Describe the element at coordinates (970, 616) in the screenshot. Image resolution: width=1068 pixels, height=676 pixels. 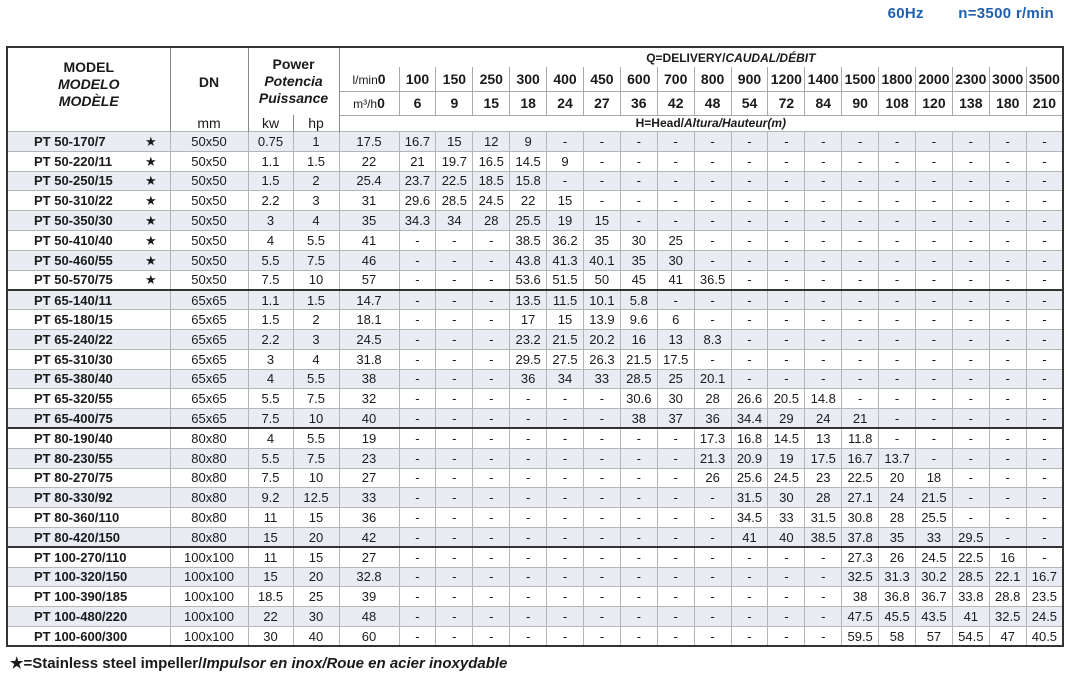
I see `head-cell: 41` at that location.